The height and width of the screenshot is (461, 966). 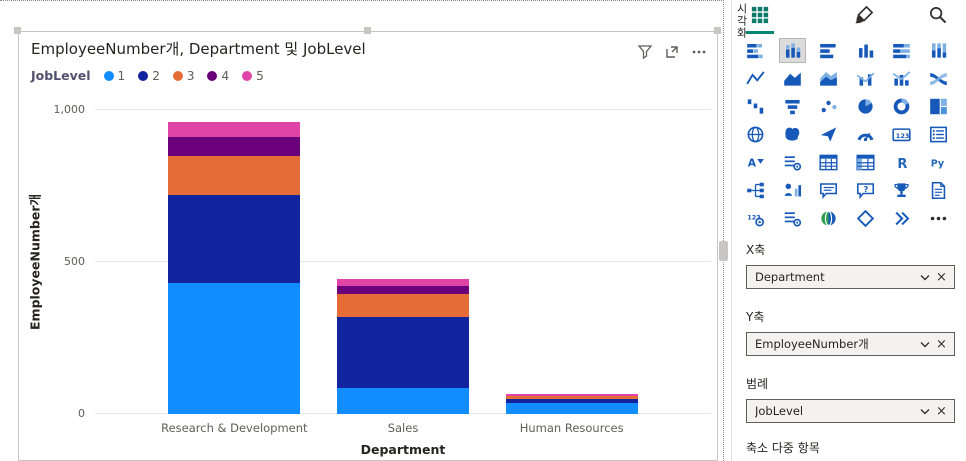 What do you see at coordinates (792, 218) in the screenshot?
I see `text-slicer-icon` at bounding box center [792, 218].